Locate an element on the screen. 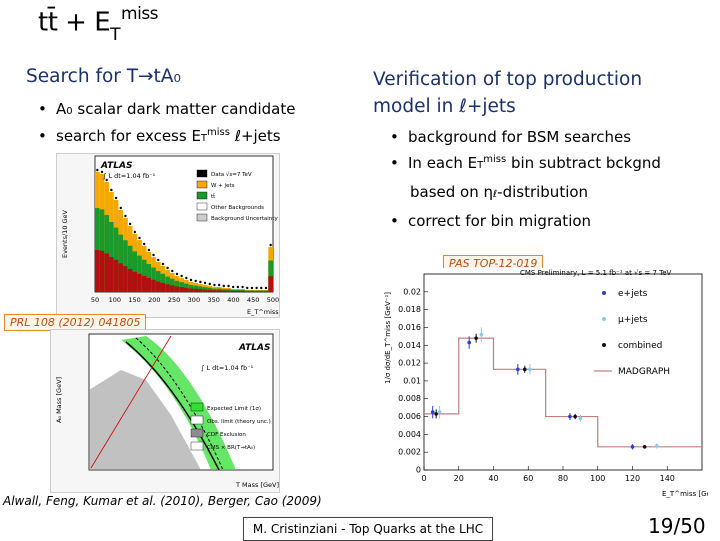  right-bullet-3: correct for bin migration is located at coordinates (524, 221).